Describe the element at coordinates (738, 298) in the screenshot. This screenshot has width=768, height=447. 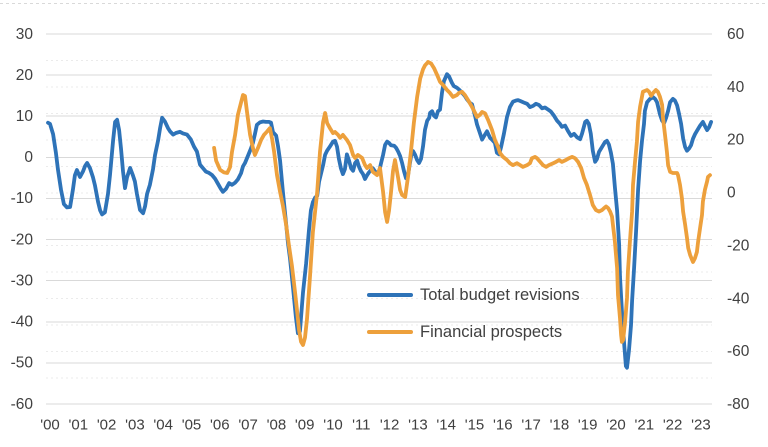
I see `right-axis-tick-label: -40` at that location.